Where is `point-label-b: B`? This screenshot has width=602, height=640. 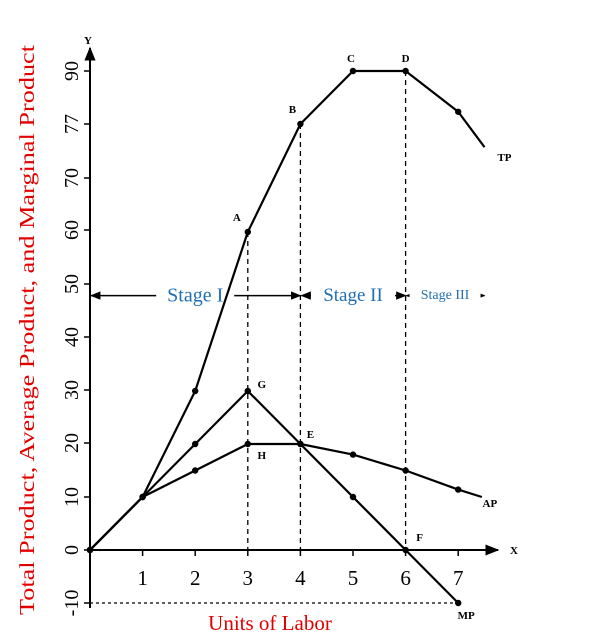 point-label-b: B is located at coordinates (293, 110).